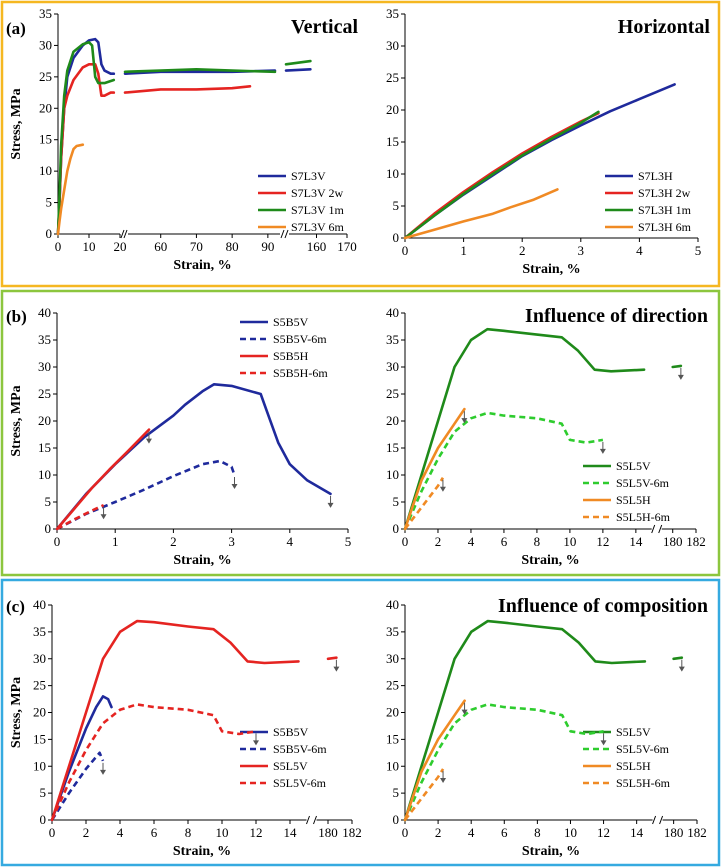 The image size is (721, 867). I want to click on legend-label: S7L3V 2w, so click(317, 193).